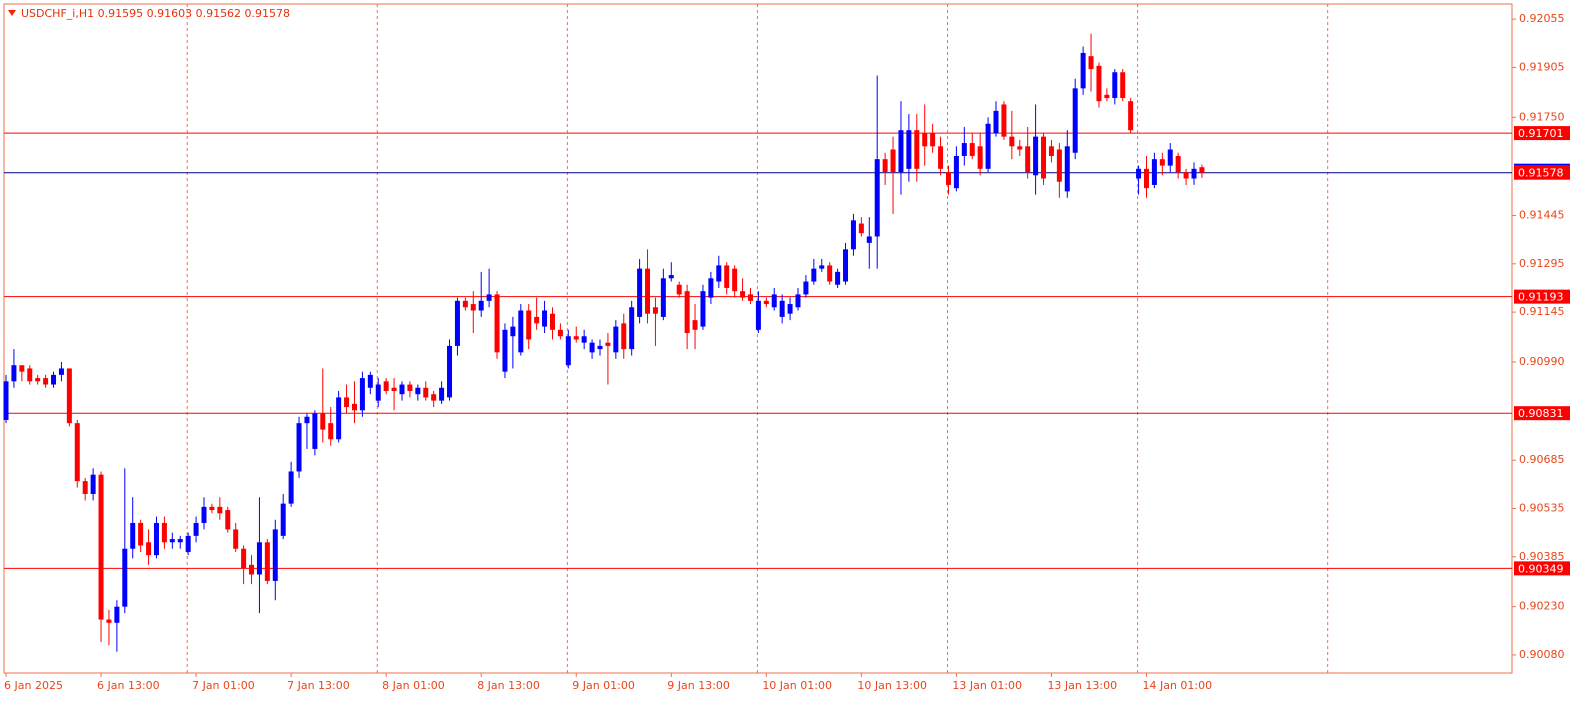 The height and width of the screenshot is (708, 1586). I want to click on y-tick-label: 0.90230, so click(1542, 606).